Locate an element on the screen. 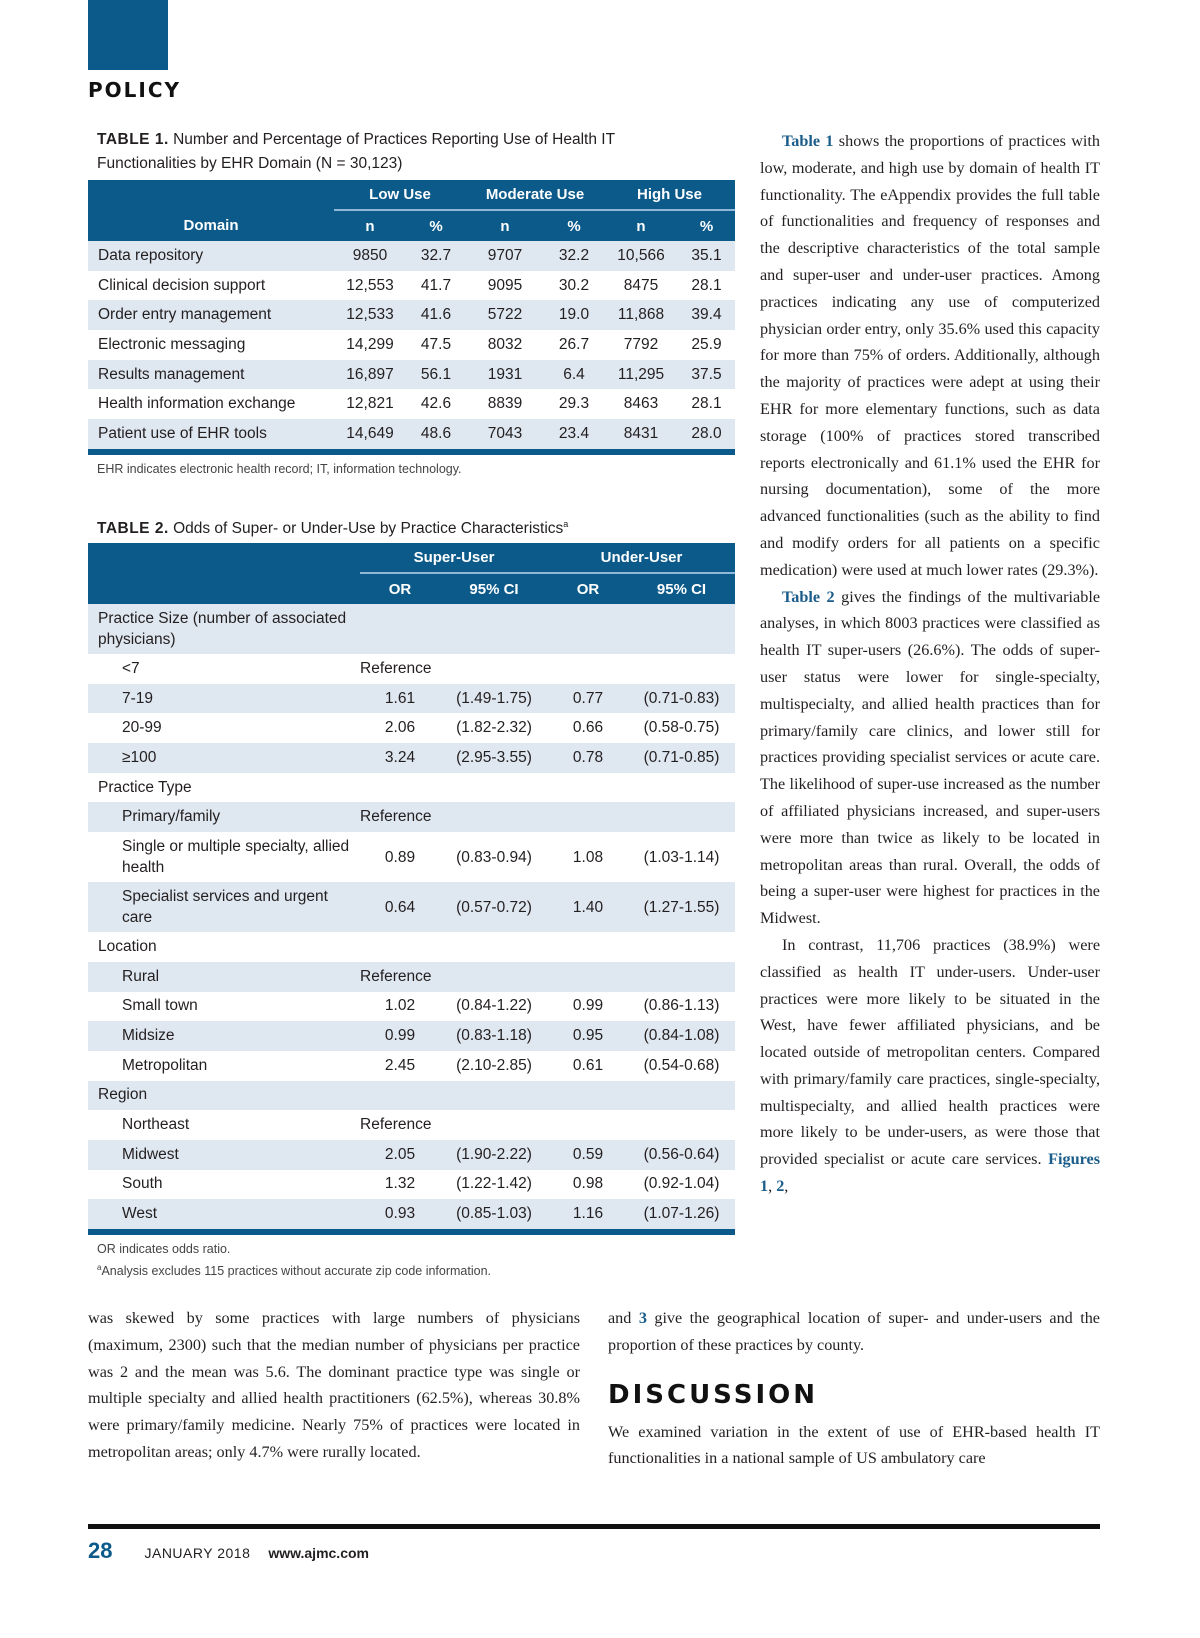 The width and height of the screenshot is (1200, 1638). cell: 6.4 is located at coordinates (574, 374).